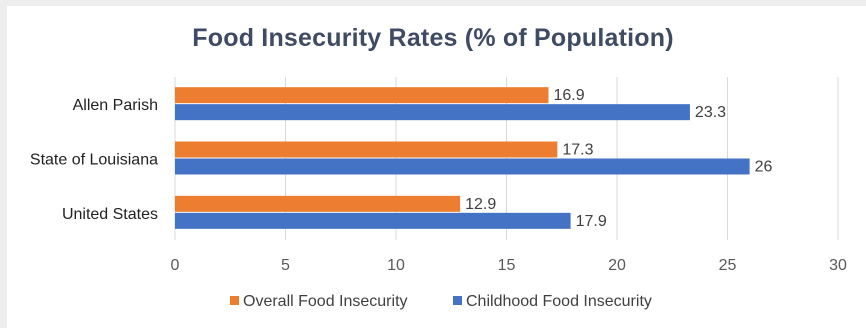 The image size is (866, 328). What do you see at coordinates (362, 95) in the screenshot?
I see `bar-overall-food-insecurity-allen-parish` at bounding box center [362, 95].